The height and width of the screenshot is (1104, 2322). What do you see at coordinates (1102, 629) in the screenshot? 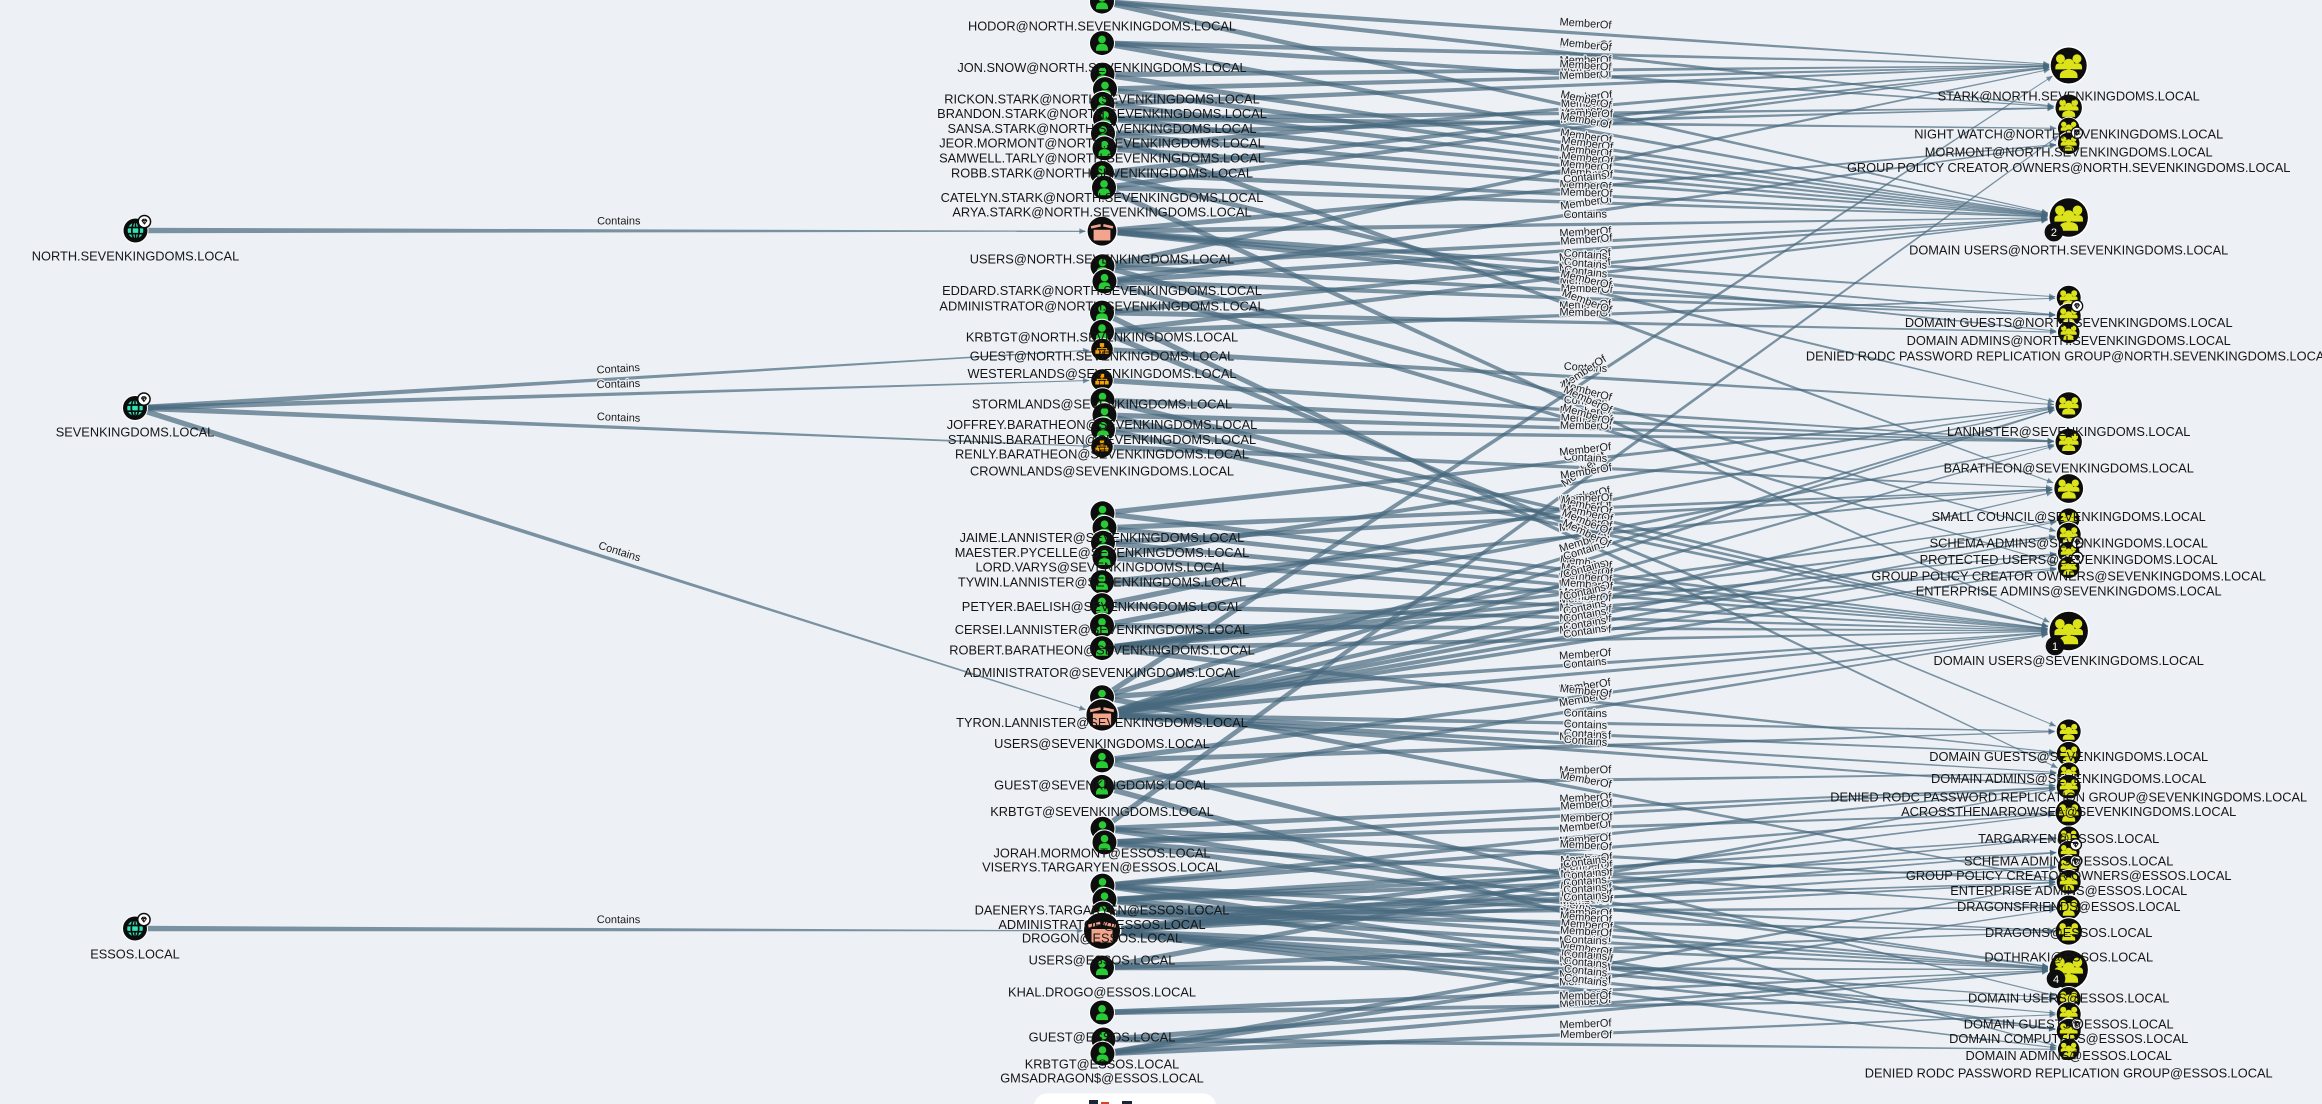
I see `svg-text:CERSEI.LANNISTER@SEVENKINGDOMS: CERSEI.LANNISTER@SEVENKINGDOMS.LOCAL` at bounding box center [1102, 629].